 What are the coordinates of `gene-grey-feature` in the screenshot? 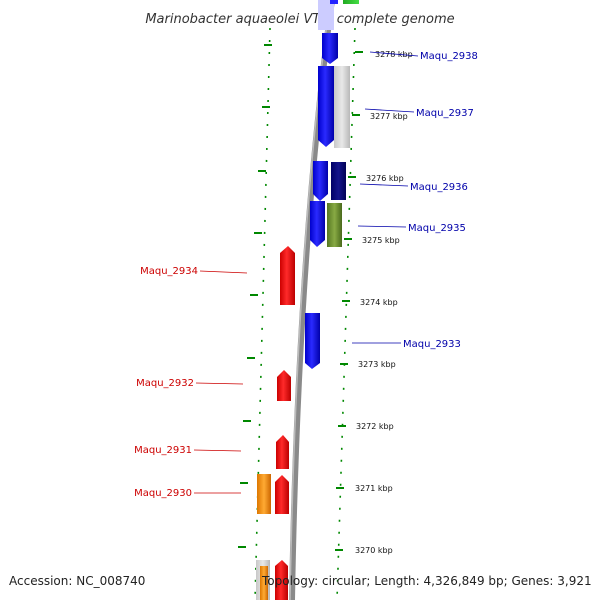 It's located at (342, 107).